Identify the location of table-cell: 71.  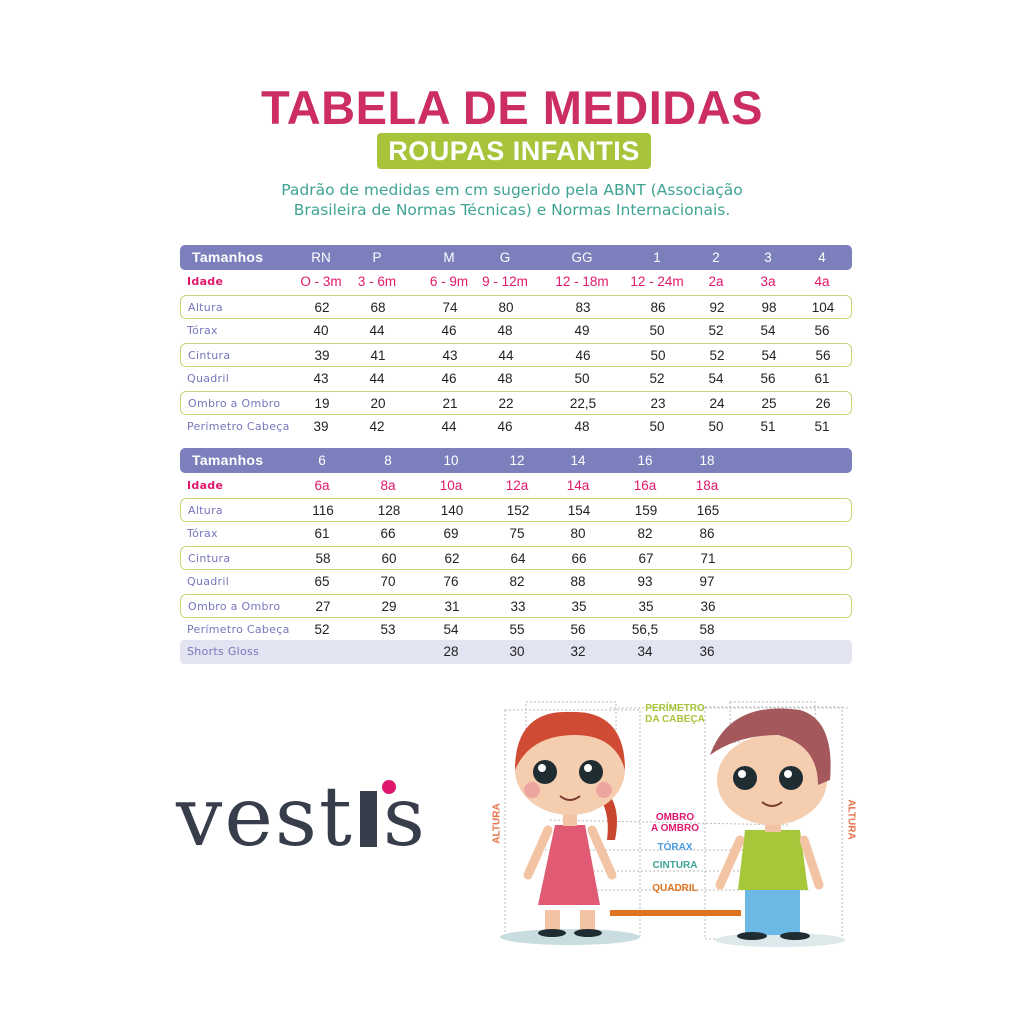
(708, 558).